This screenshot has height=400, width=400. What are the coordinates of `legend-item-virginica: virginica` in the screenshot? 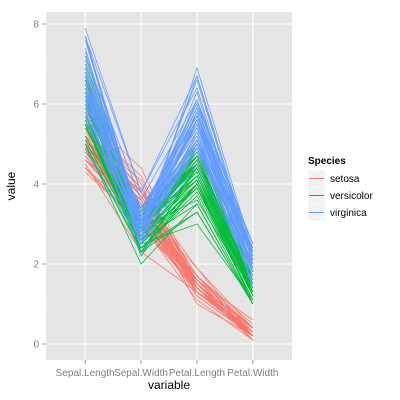 It's located at (337, 212).